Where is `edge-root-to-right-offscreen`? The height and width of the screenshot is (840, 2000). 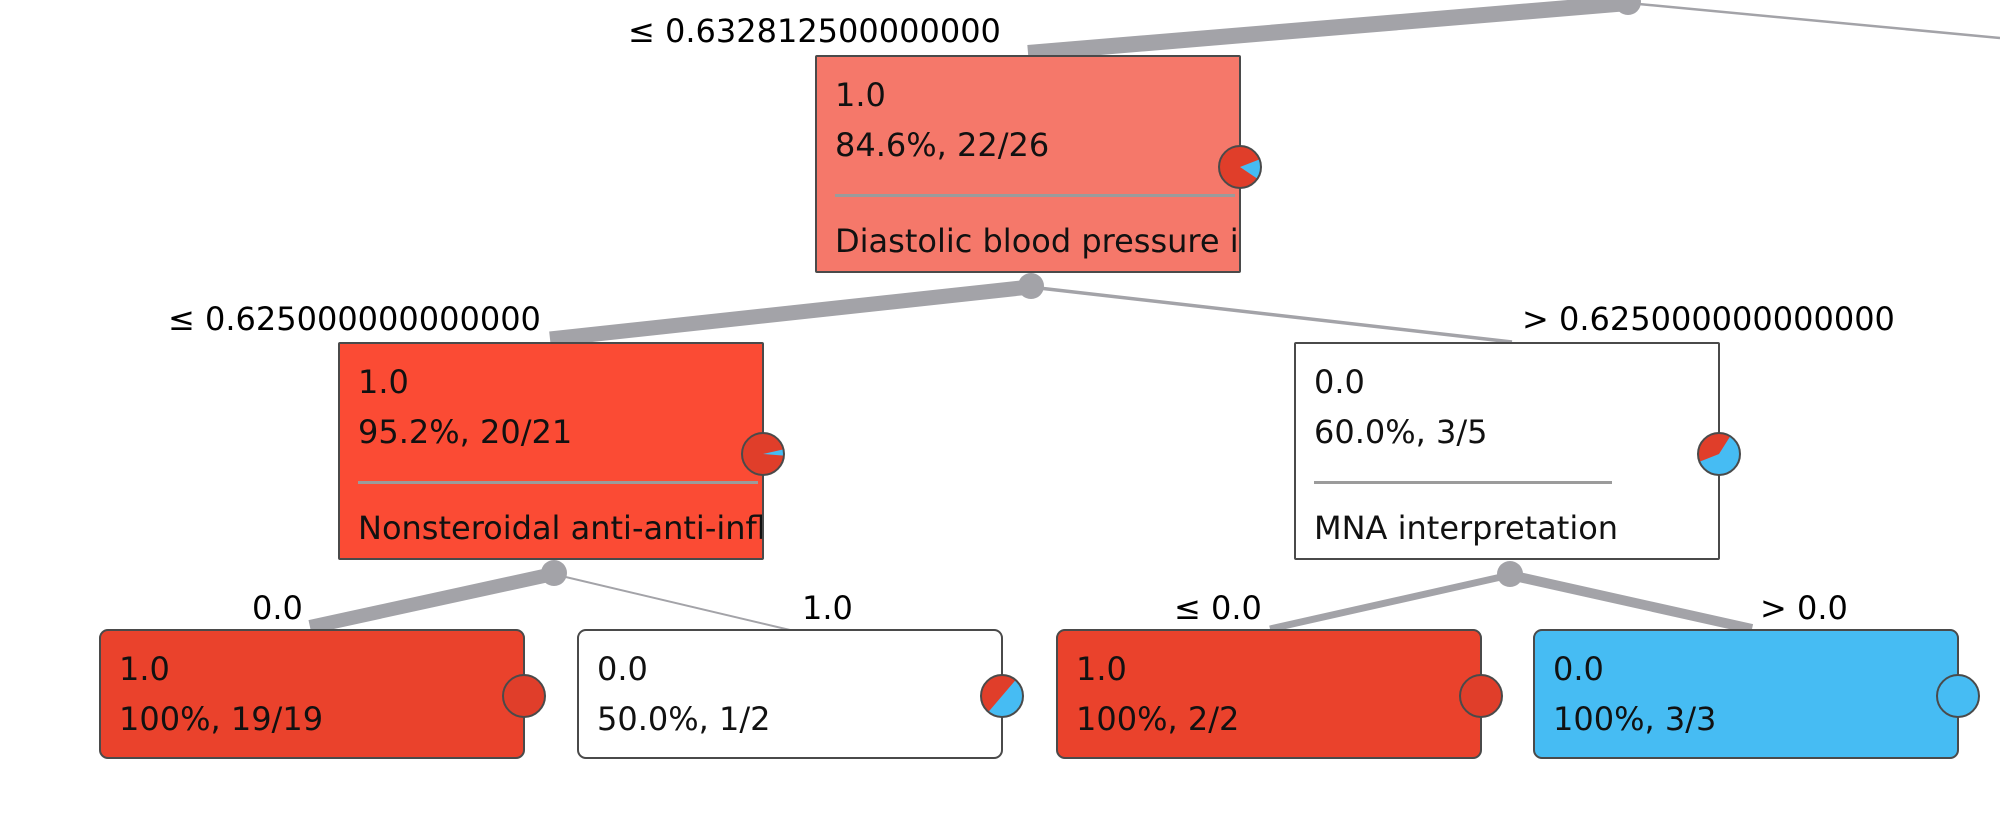 edge-root-to-right-offscreen is located at coordinates (1813, 20).